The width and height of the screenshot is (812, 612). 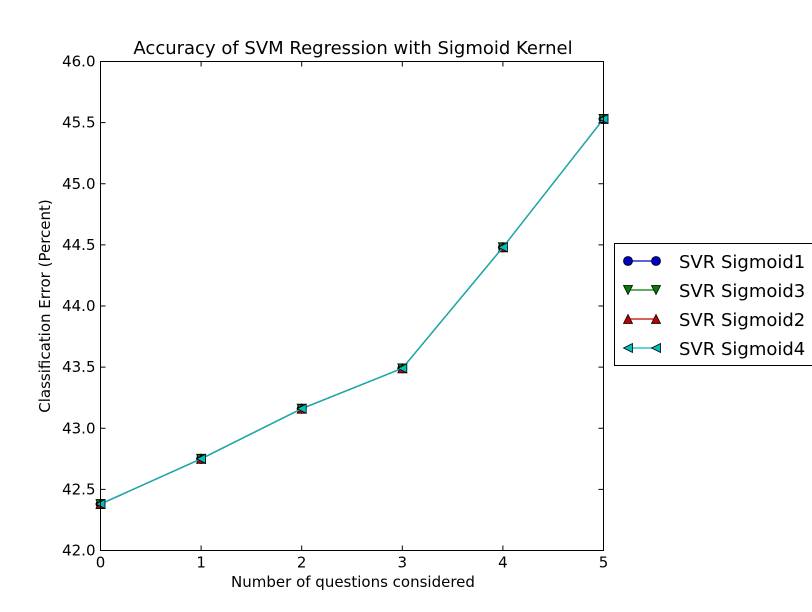 I want to click on x-tick-label: 0, so click(x=101, y=563).